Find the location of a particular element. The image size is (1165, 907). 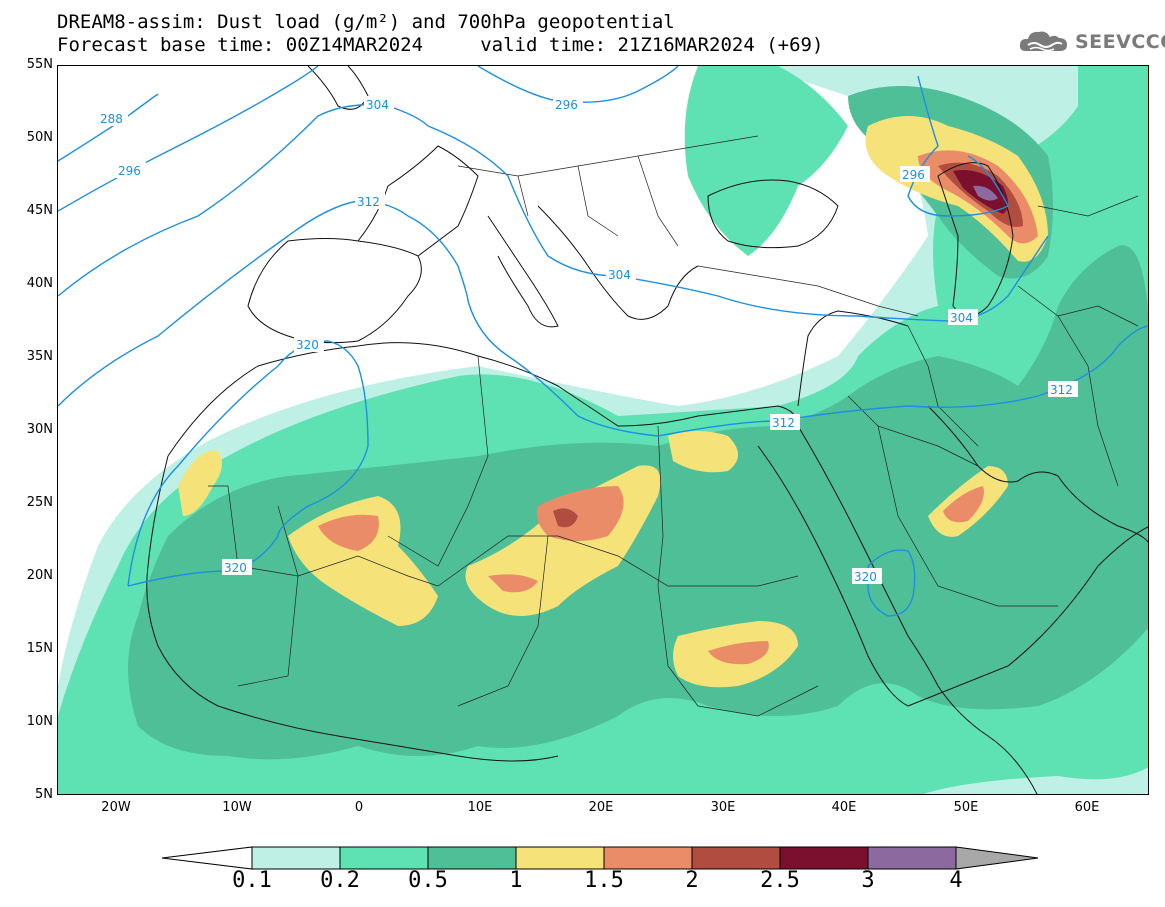

lat-label-20n: 20N is located at coordinates (39, 575).